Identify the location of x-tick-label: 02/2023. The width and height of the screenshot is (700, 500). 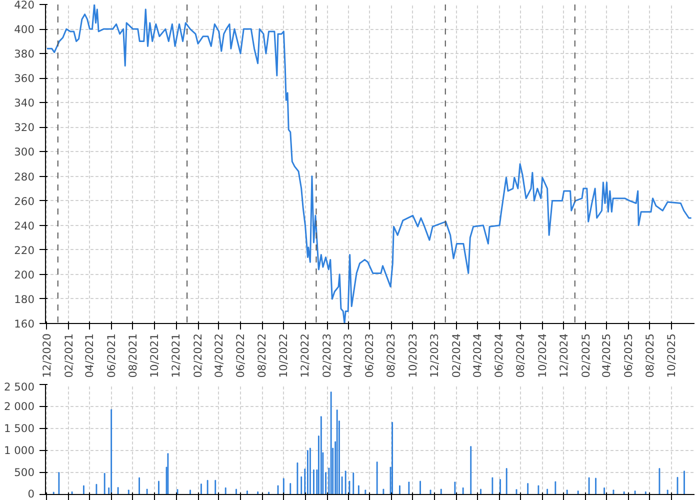
(327, 355).